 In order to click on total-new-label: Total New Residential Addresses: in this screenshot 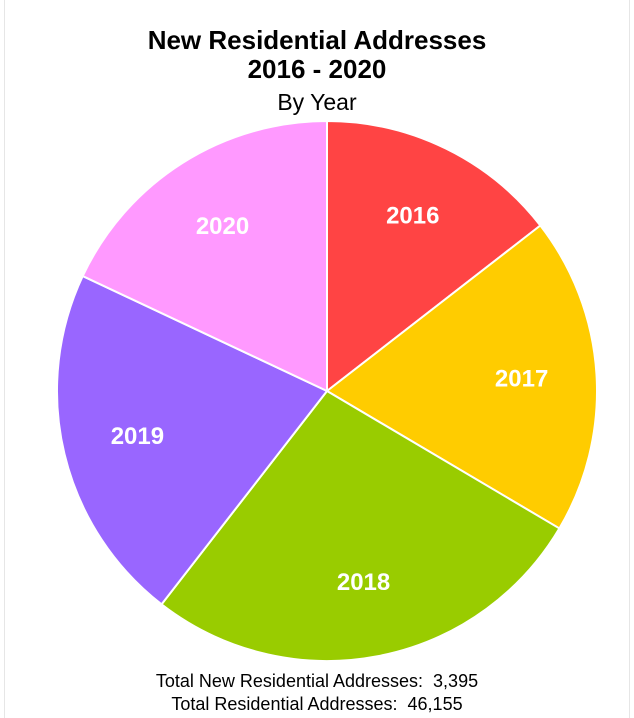, I will do `click(289, 681)`.